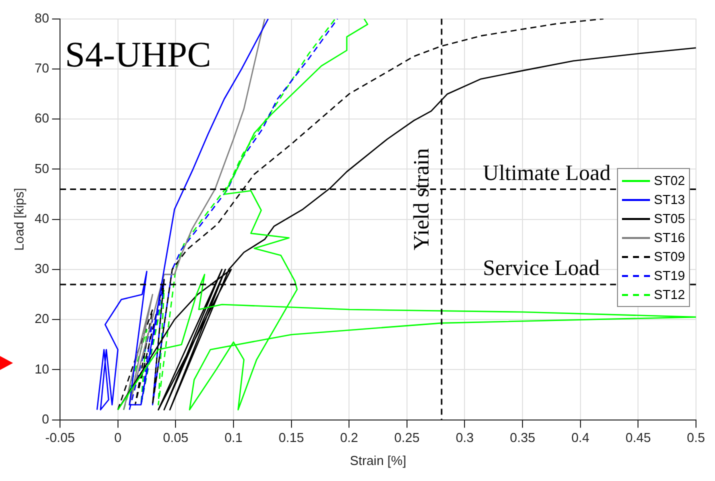 The width and height of the screenshot is (715, 481). Describe the element at coordinates (541, 267) in the screenshot. I see `ref-line-label: Service Load` at that location.